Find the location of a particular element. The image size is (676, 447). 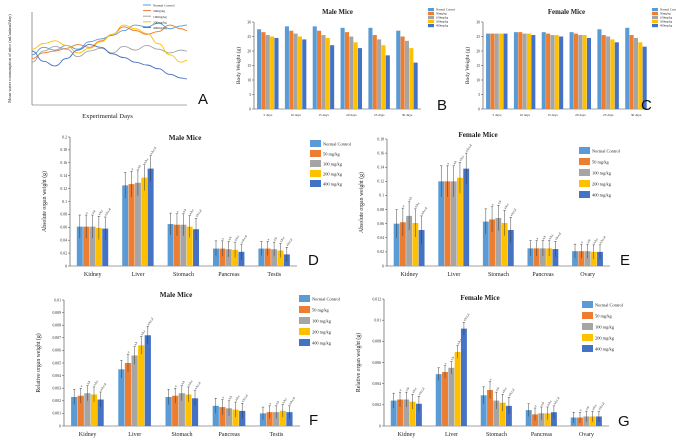

y-tick-label: 0.005 is located at coordinates (56, 363).